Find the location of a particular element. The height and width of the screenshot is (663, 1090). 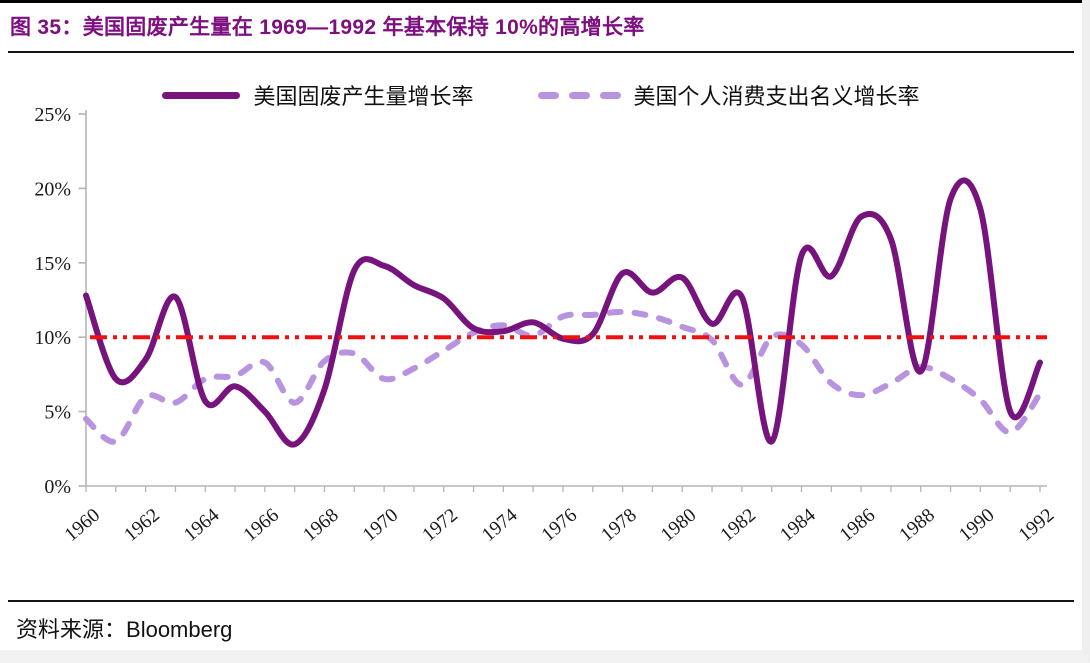

svg-text: 1960 is located at coordinates (82, 525).